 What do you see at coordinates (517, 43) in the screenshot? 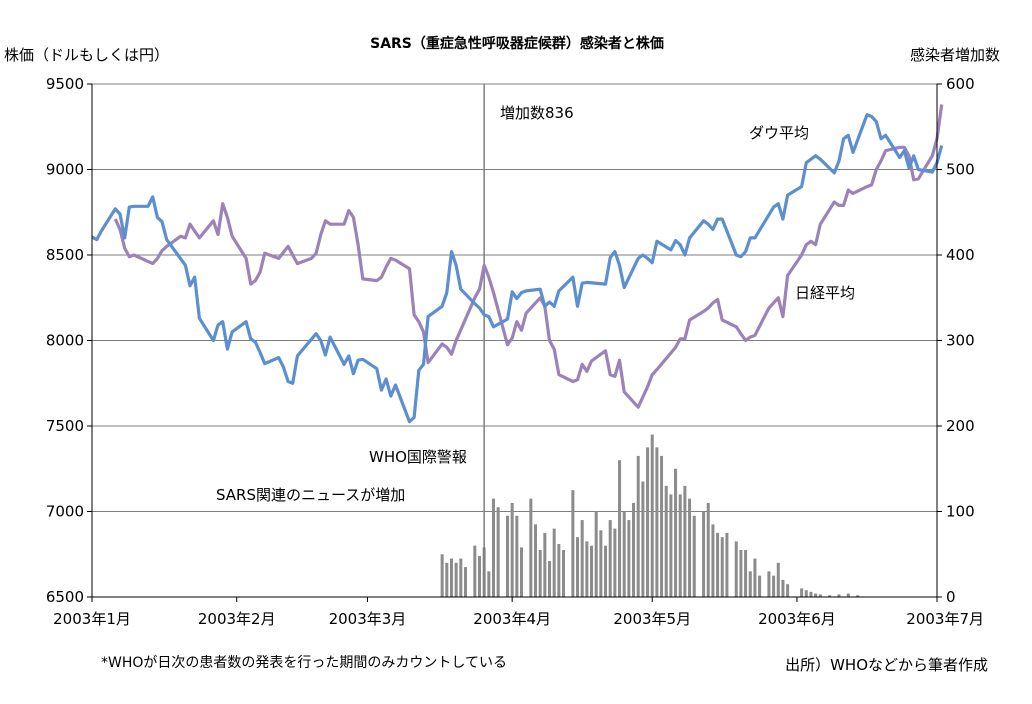
I see `chart-title: SARS（重症急性呼吸器症候群）感染者と株価` at bounding box center [517, 43].